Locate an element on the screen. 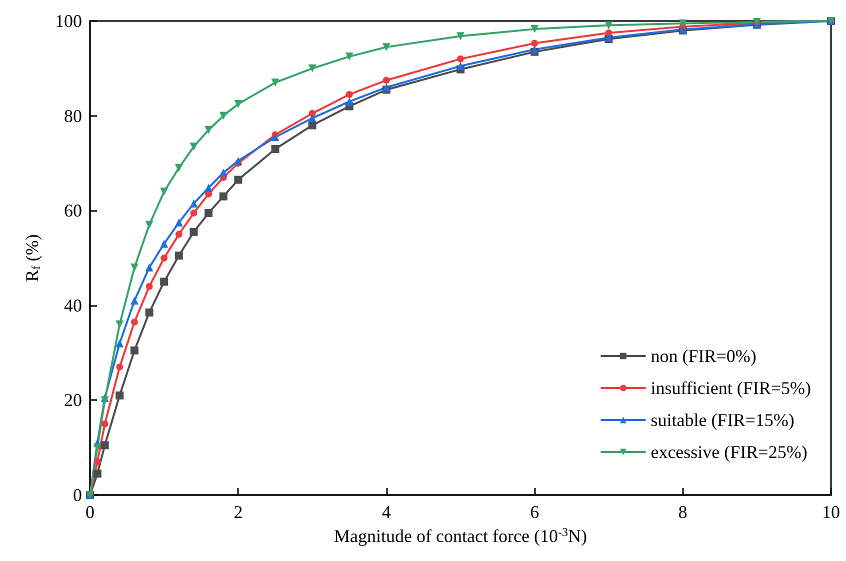 The image size is (846, 561). legend-label: non (FIR=0%) is located at coordinates (703, 356).